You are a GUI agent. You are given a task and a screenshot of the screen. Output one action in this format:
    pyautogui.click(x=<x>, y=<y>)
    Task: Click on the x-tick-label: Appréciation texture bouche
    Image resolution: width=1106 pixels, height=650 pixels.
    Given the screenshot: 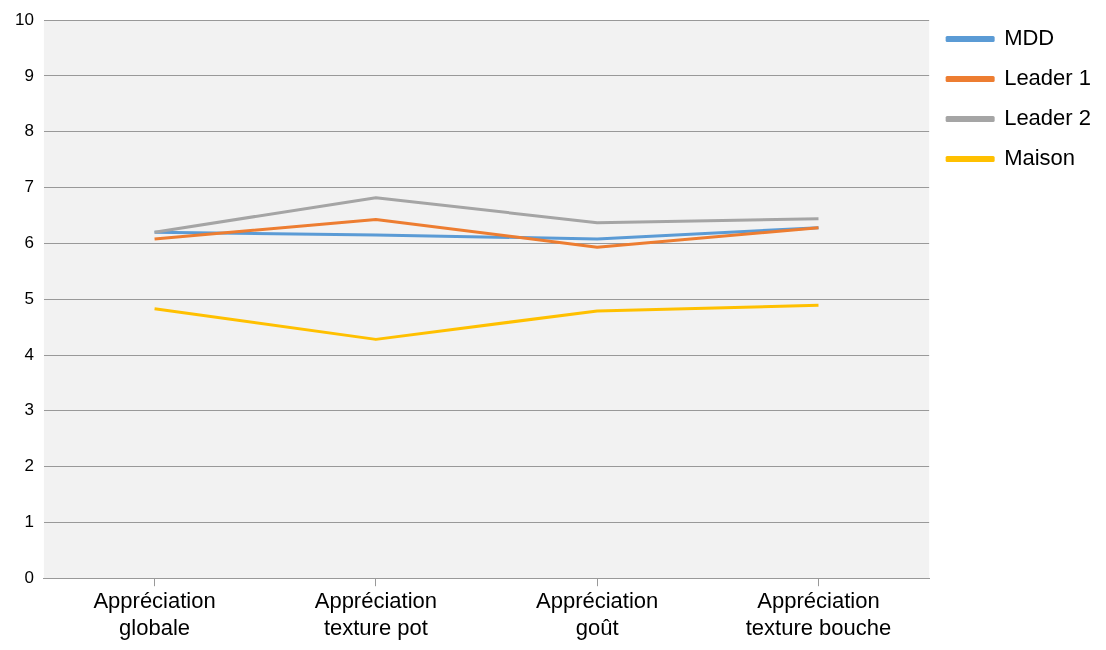 What is the action you would take?
    pyautogui.click(x=818, y=614)
    